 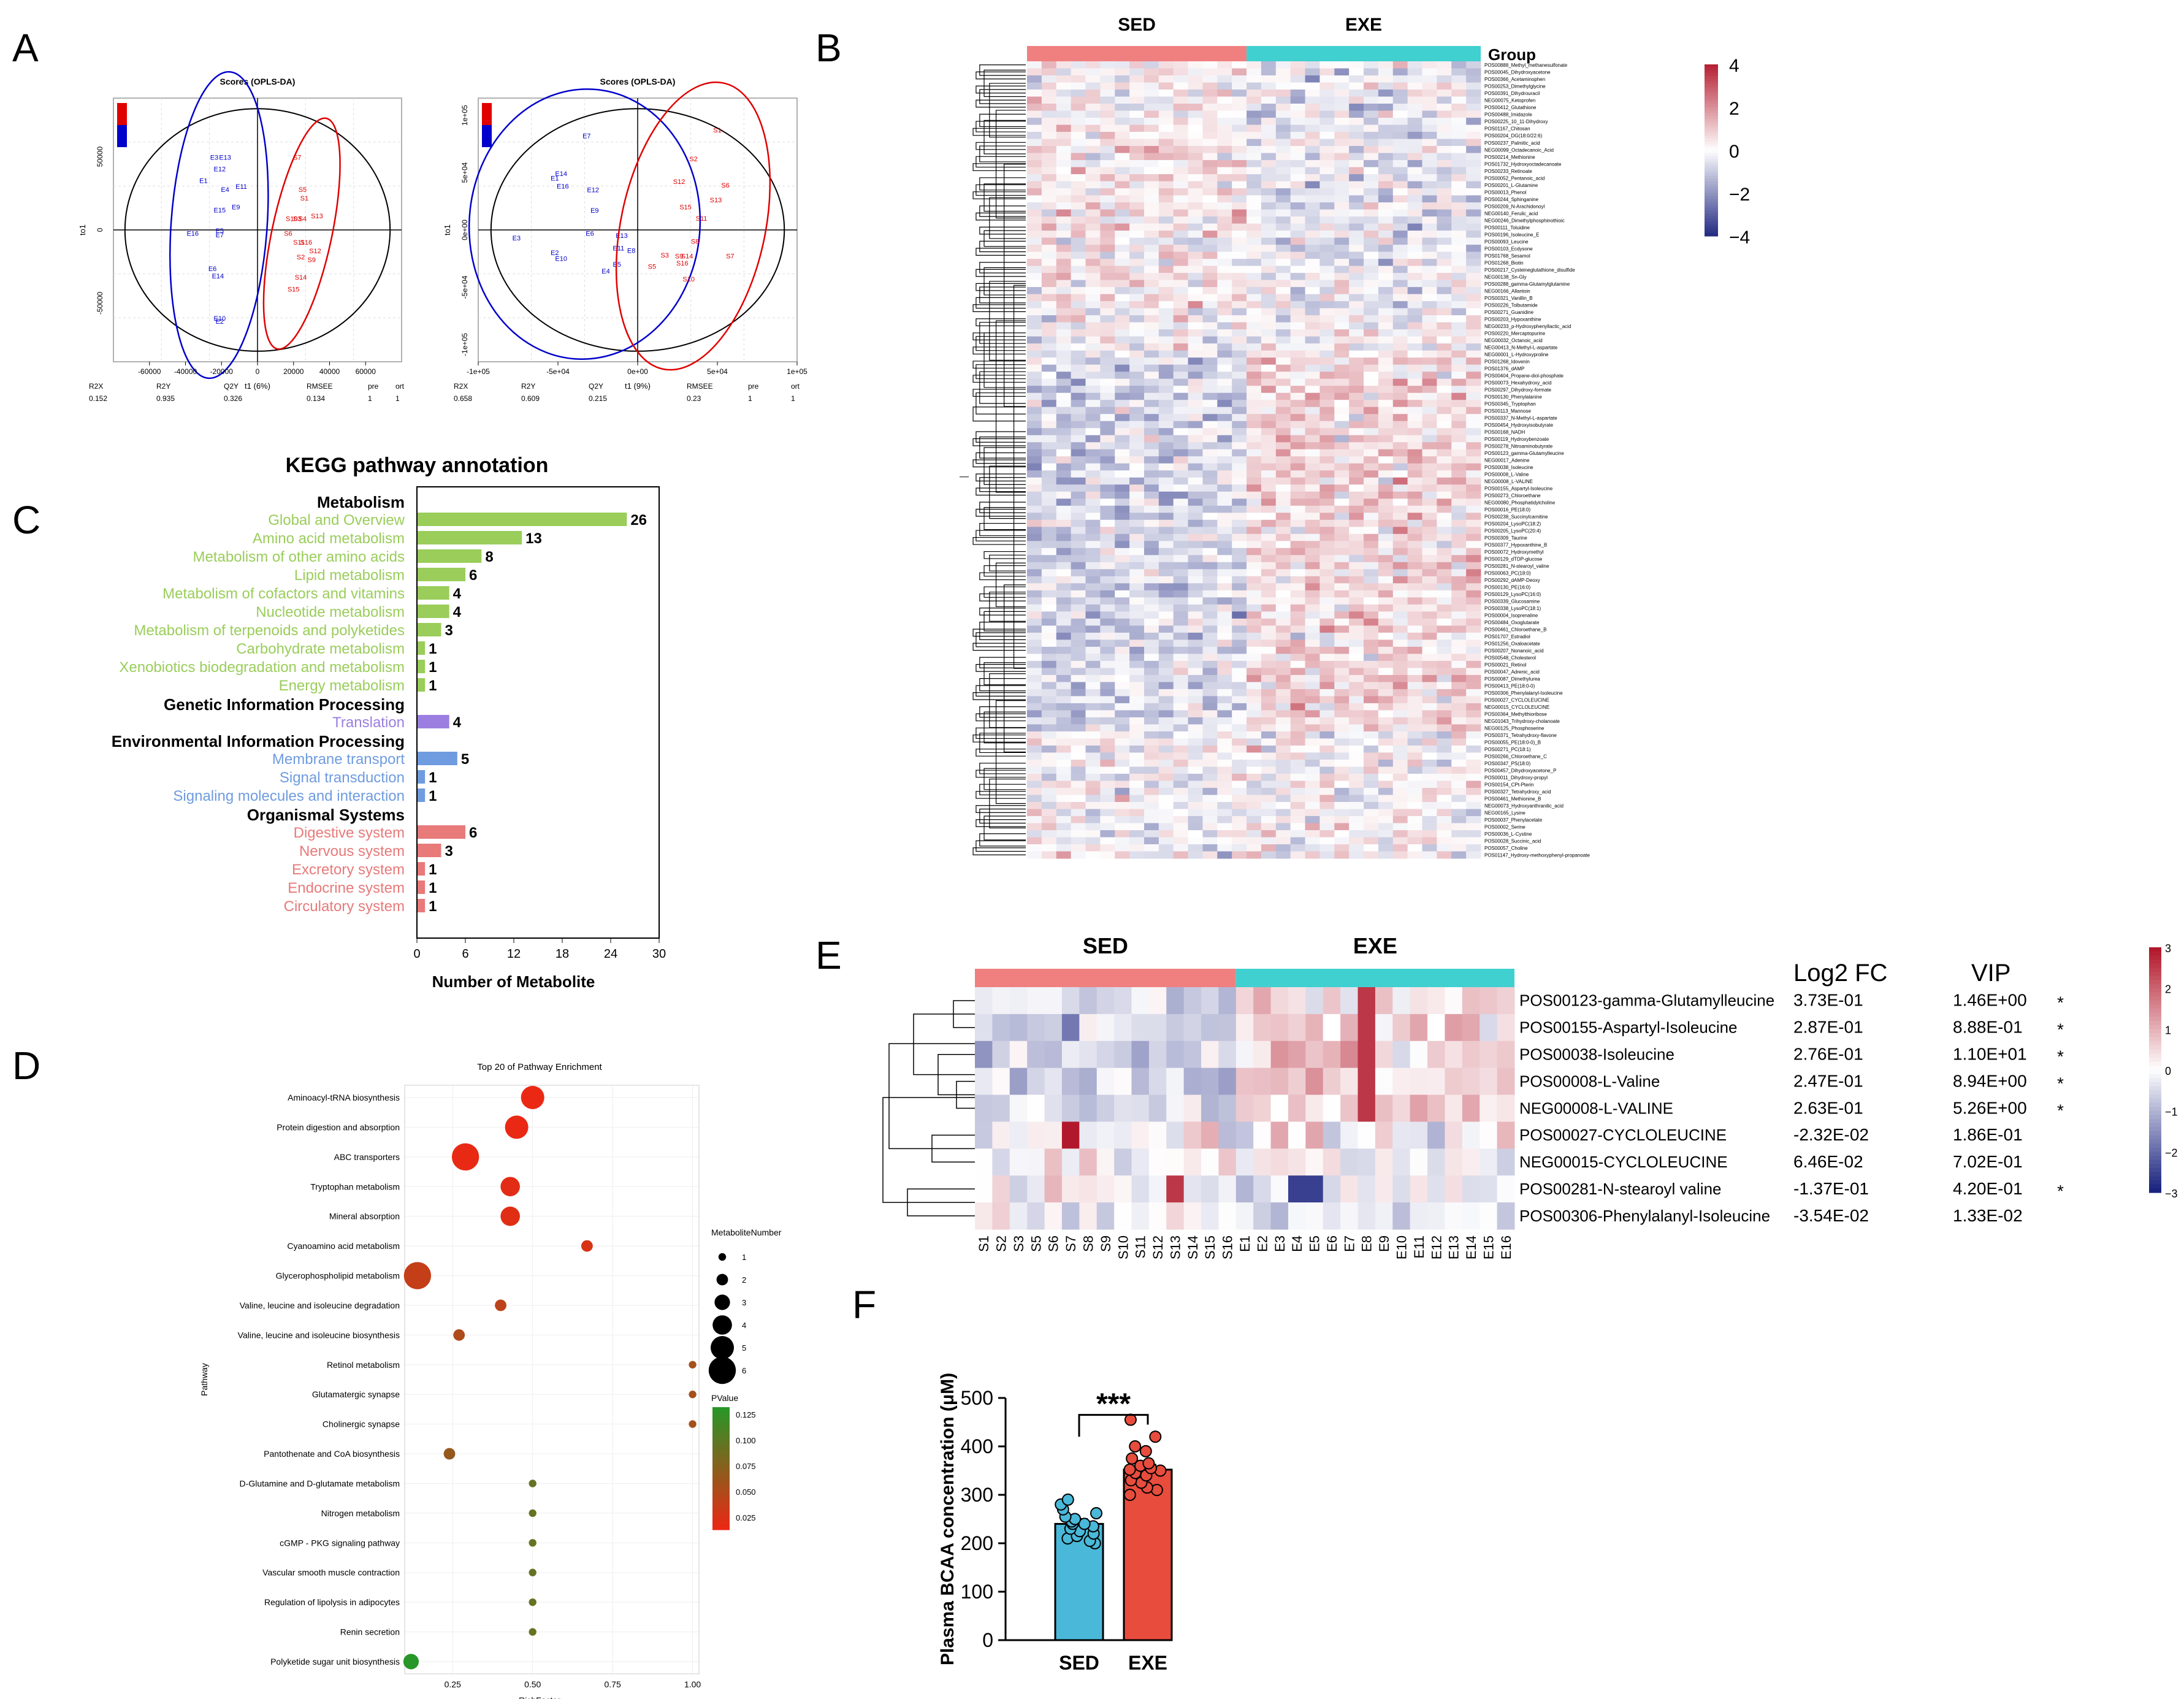 I want to click on column-label: E7, so click(x=1349, y=1243).